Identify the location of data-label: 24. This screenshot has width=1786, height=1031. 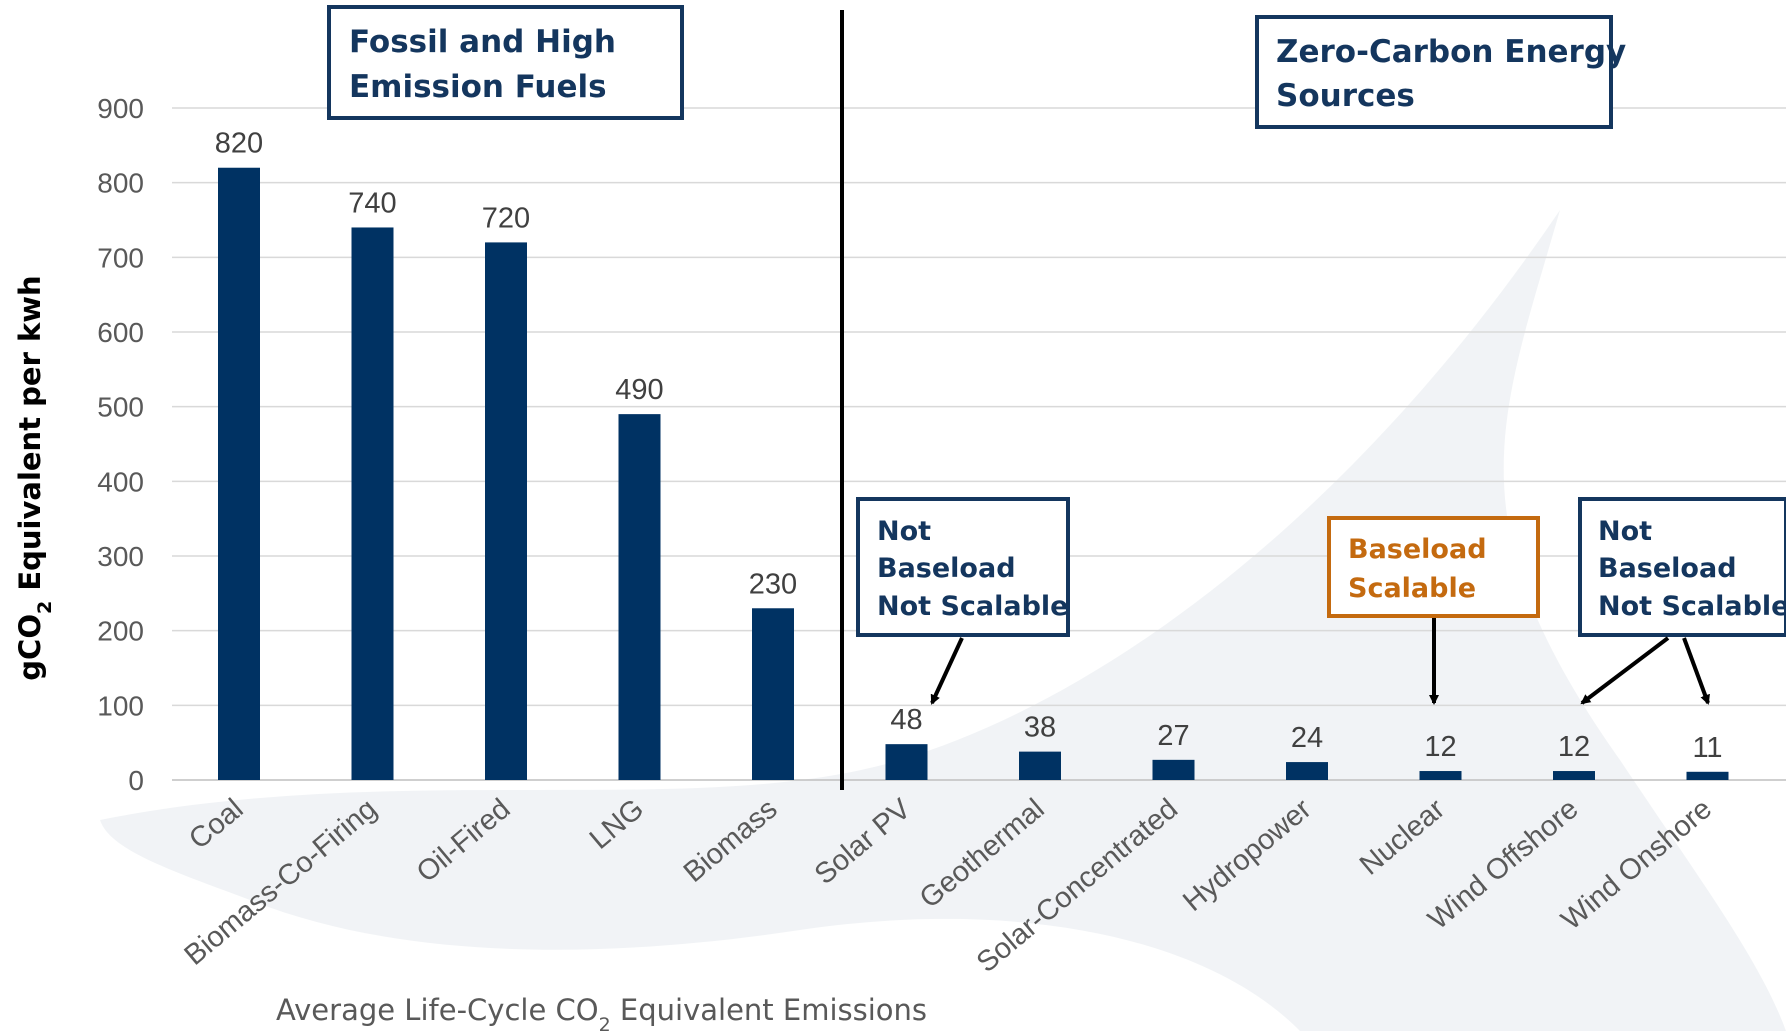
(1307, 738).